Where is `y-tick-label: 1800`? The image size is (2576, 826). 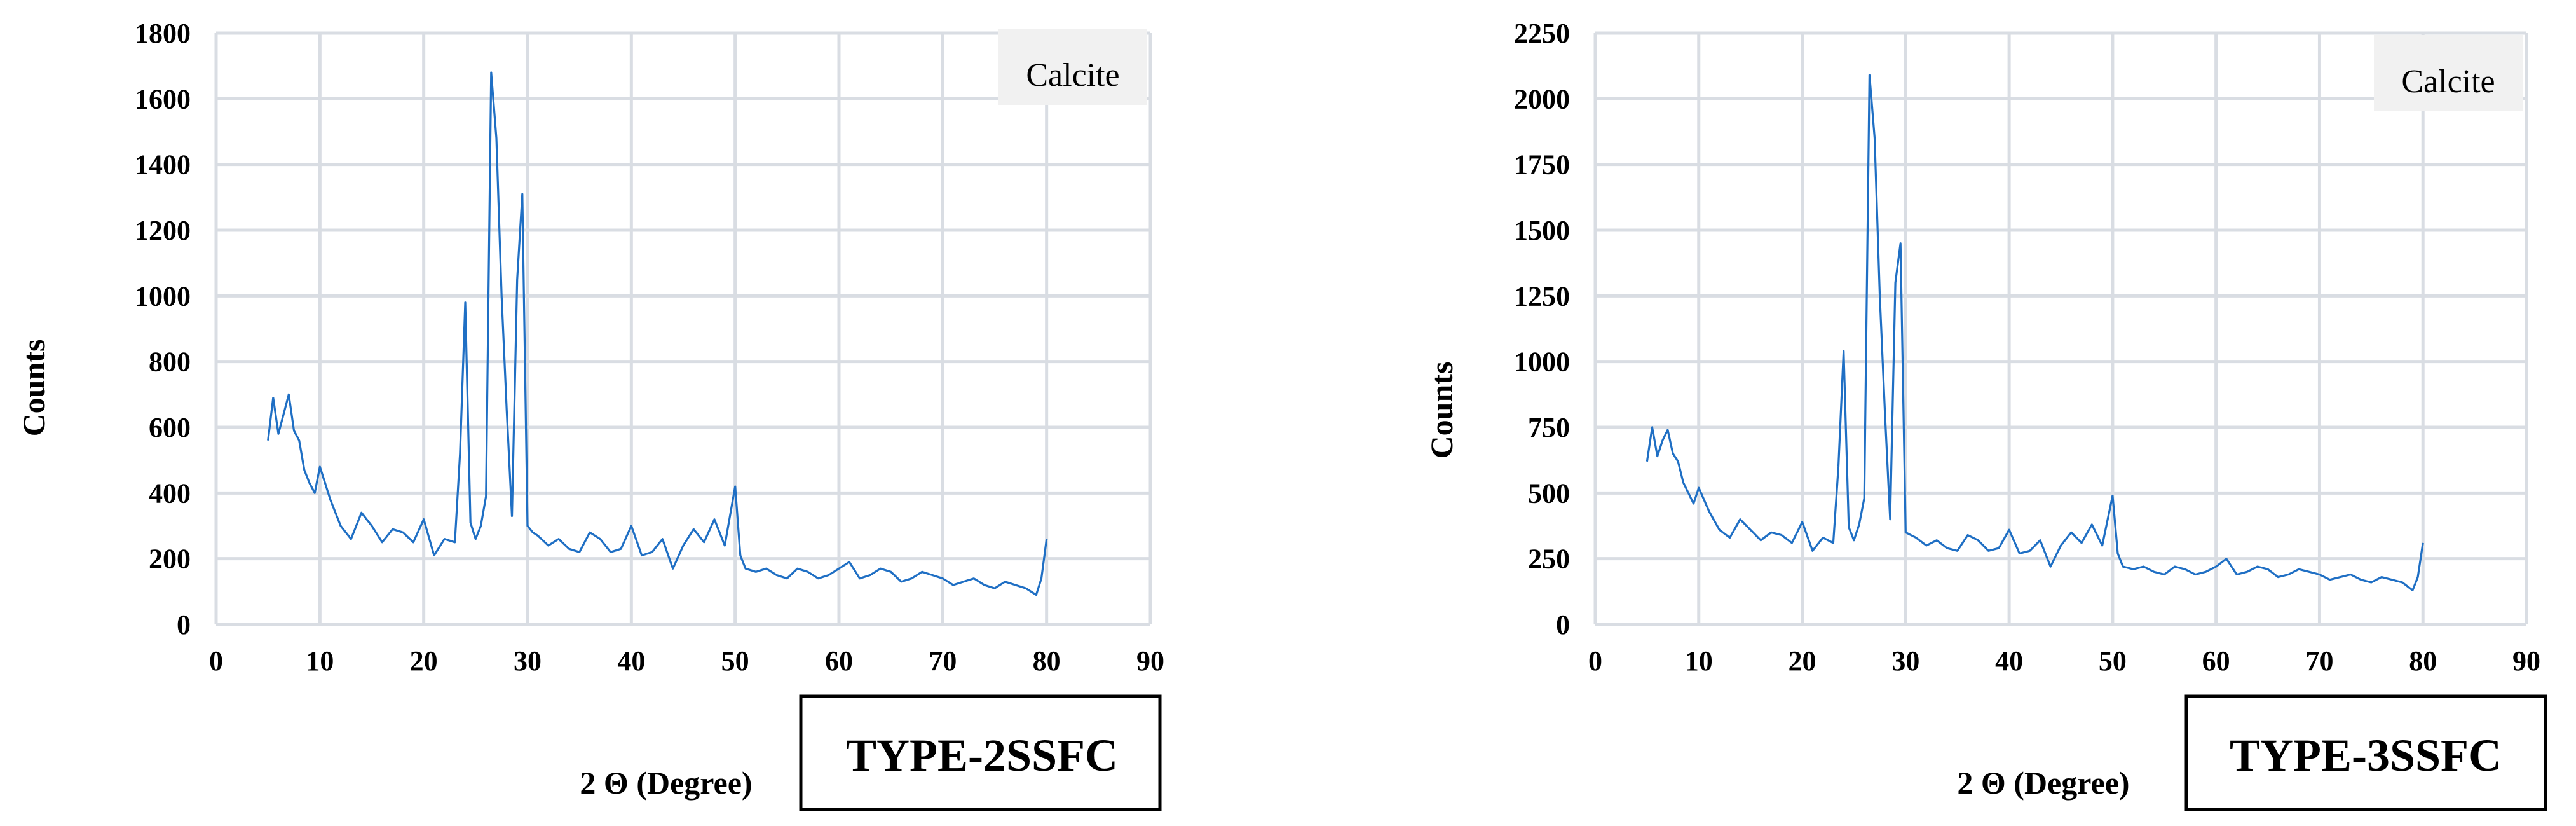 y-tick-label: 1800 is located at coordinates (163, 33).